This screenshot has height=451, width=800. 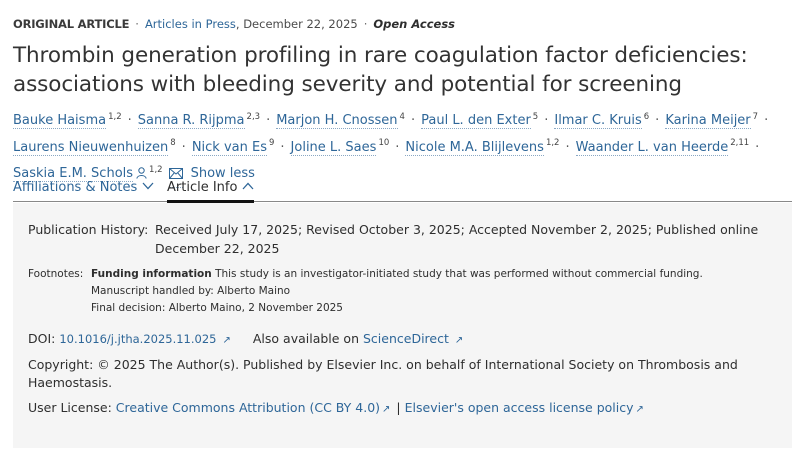 I want to click on affiliation-sup: 10, so click(x=384, y=143).